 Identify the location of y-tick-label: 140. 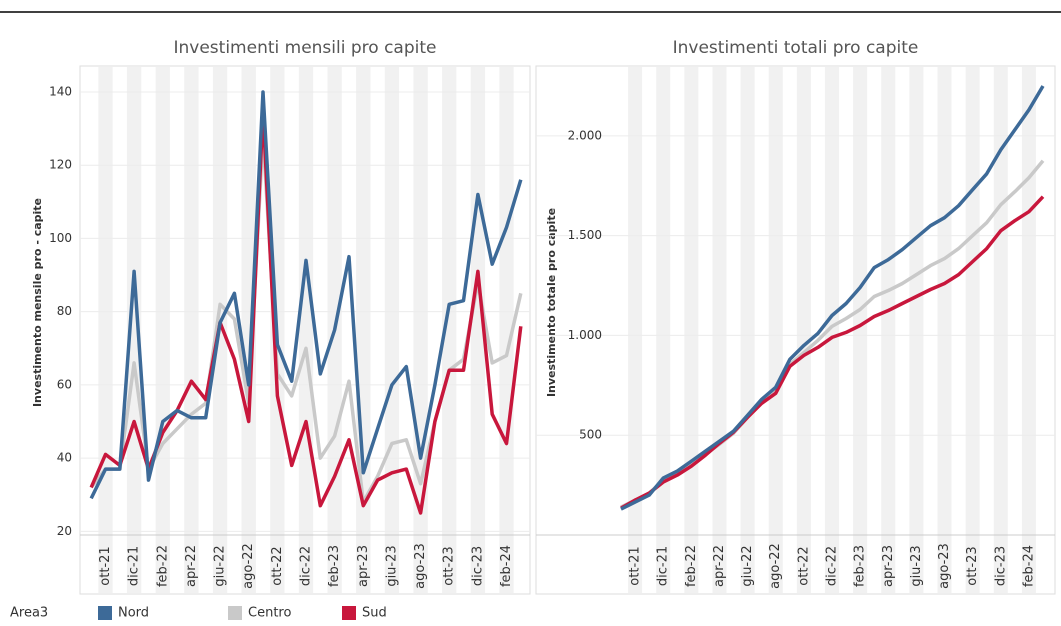
(60, 91).